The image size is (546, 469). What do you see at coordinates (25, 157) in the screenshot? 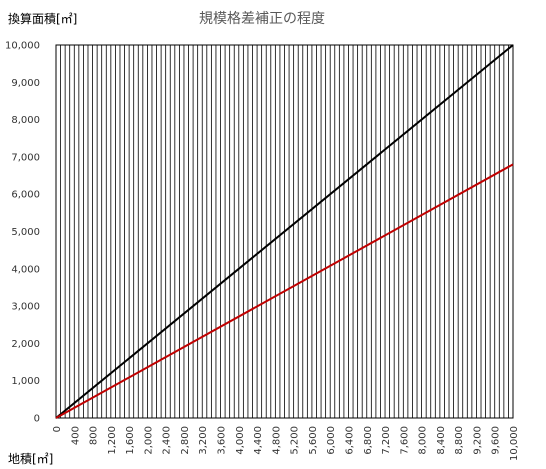
I see `y-tick-label: 7,000` at bounding box center [25, 157].